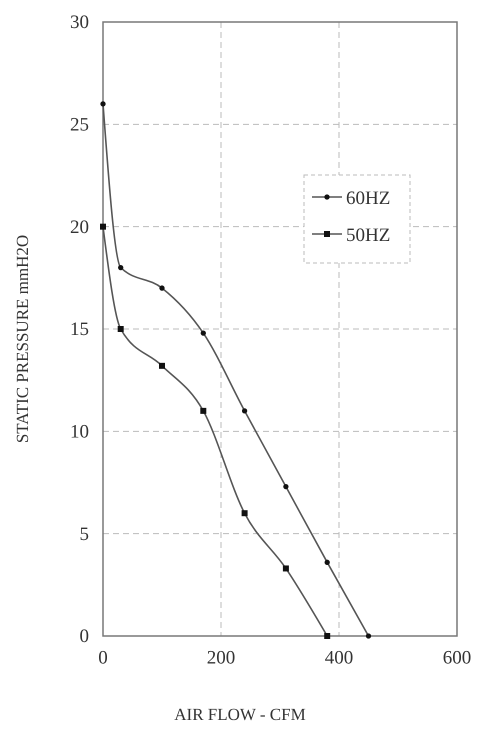  What do you see at coordinates (339, 657) in the screenshot?
I see `x-tick-label: 400` at bounding box center [339, 657].